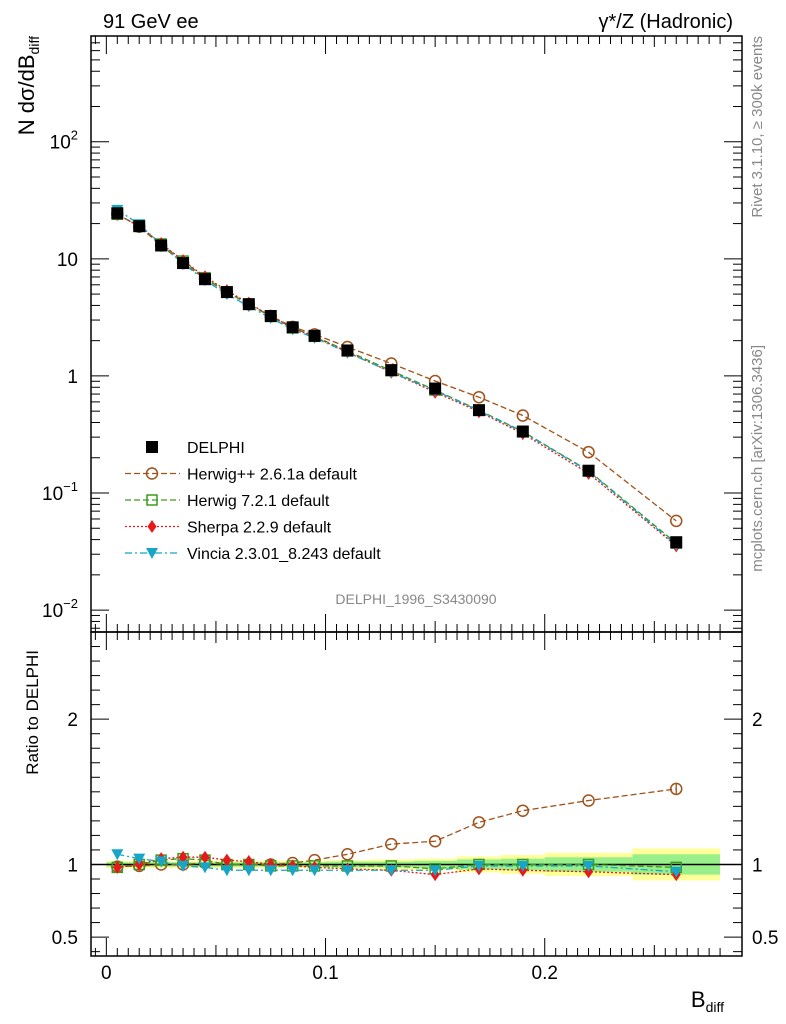 Image resolution: width=786 pixels, height=1024 pixels. Describe the element at coordinates (216, 448) in the screenshot. I see `legend-label: DELPHI` at that location.